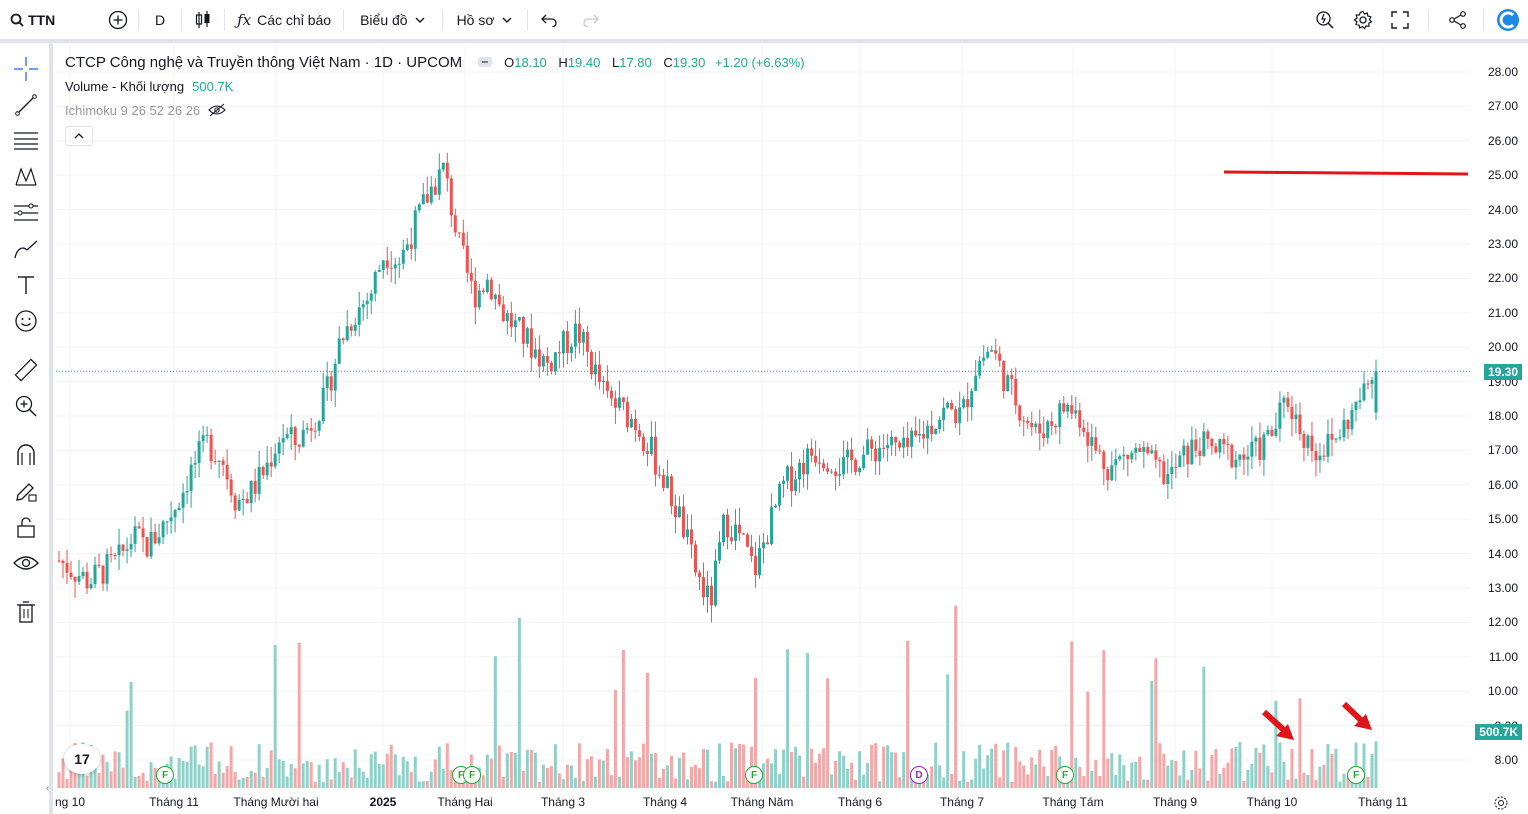 The height and width of the screenshot is (814, 1528). I want to click on symbol-search: TTN, so click(49, 19).